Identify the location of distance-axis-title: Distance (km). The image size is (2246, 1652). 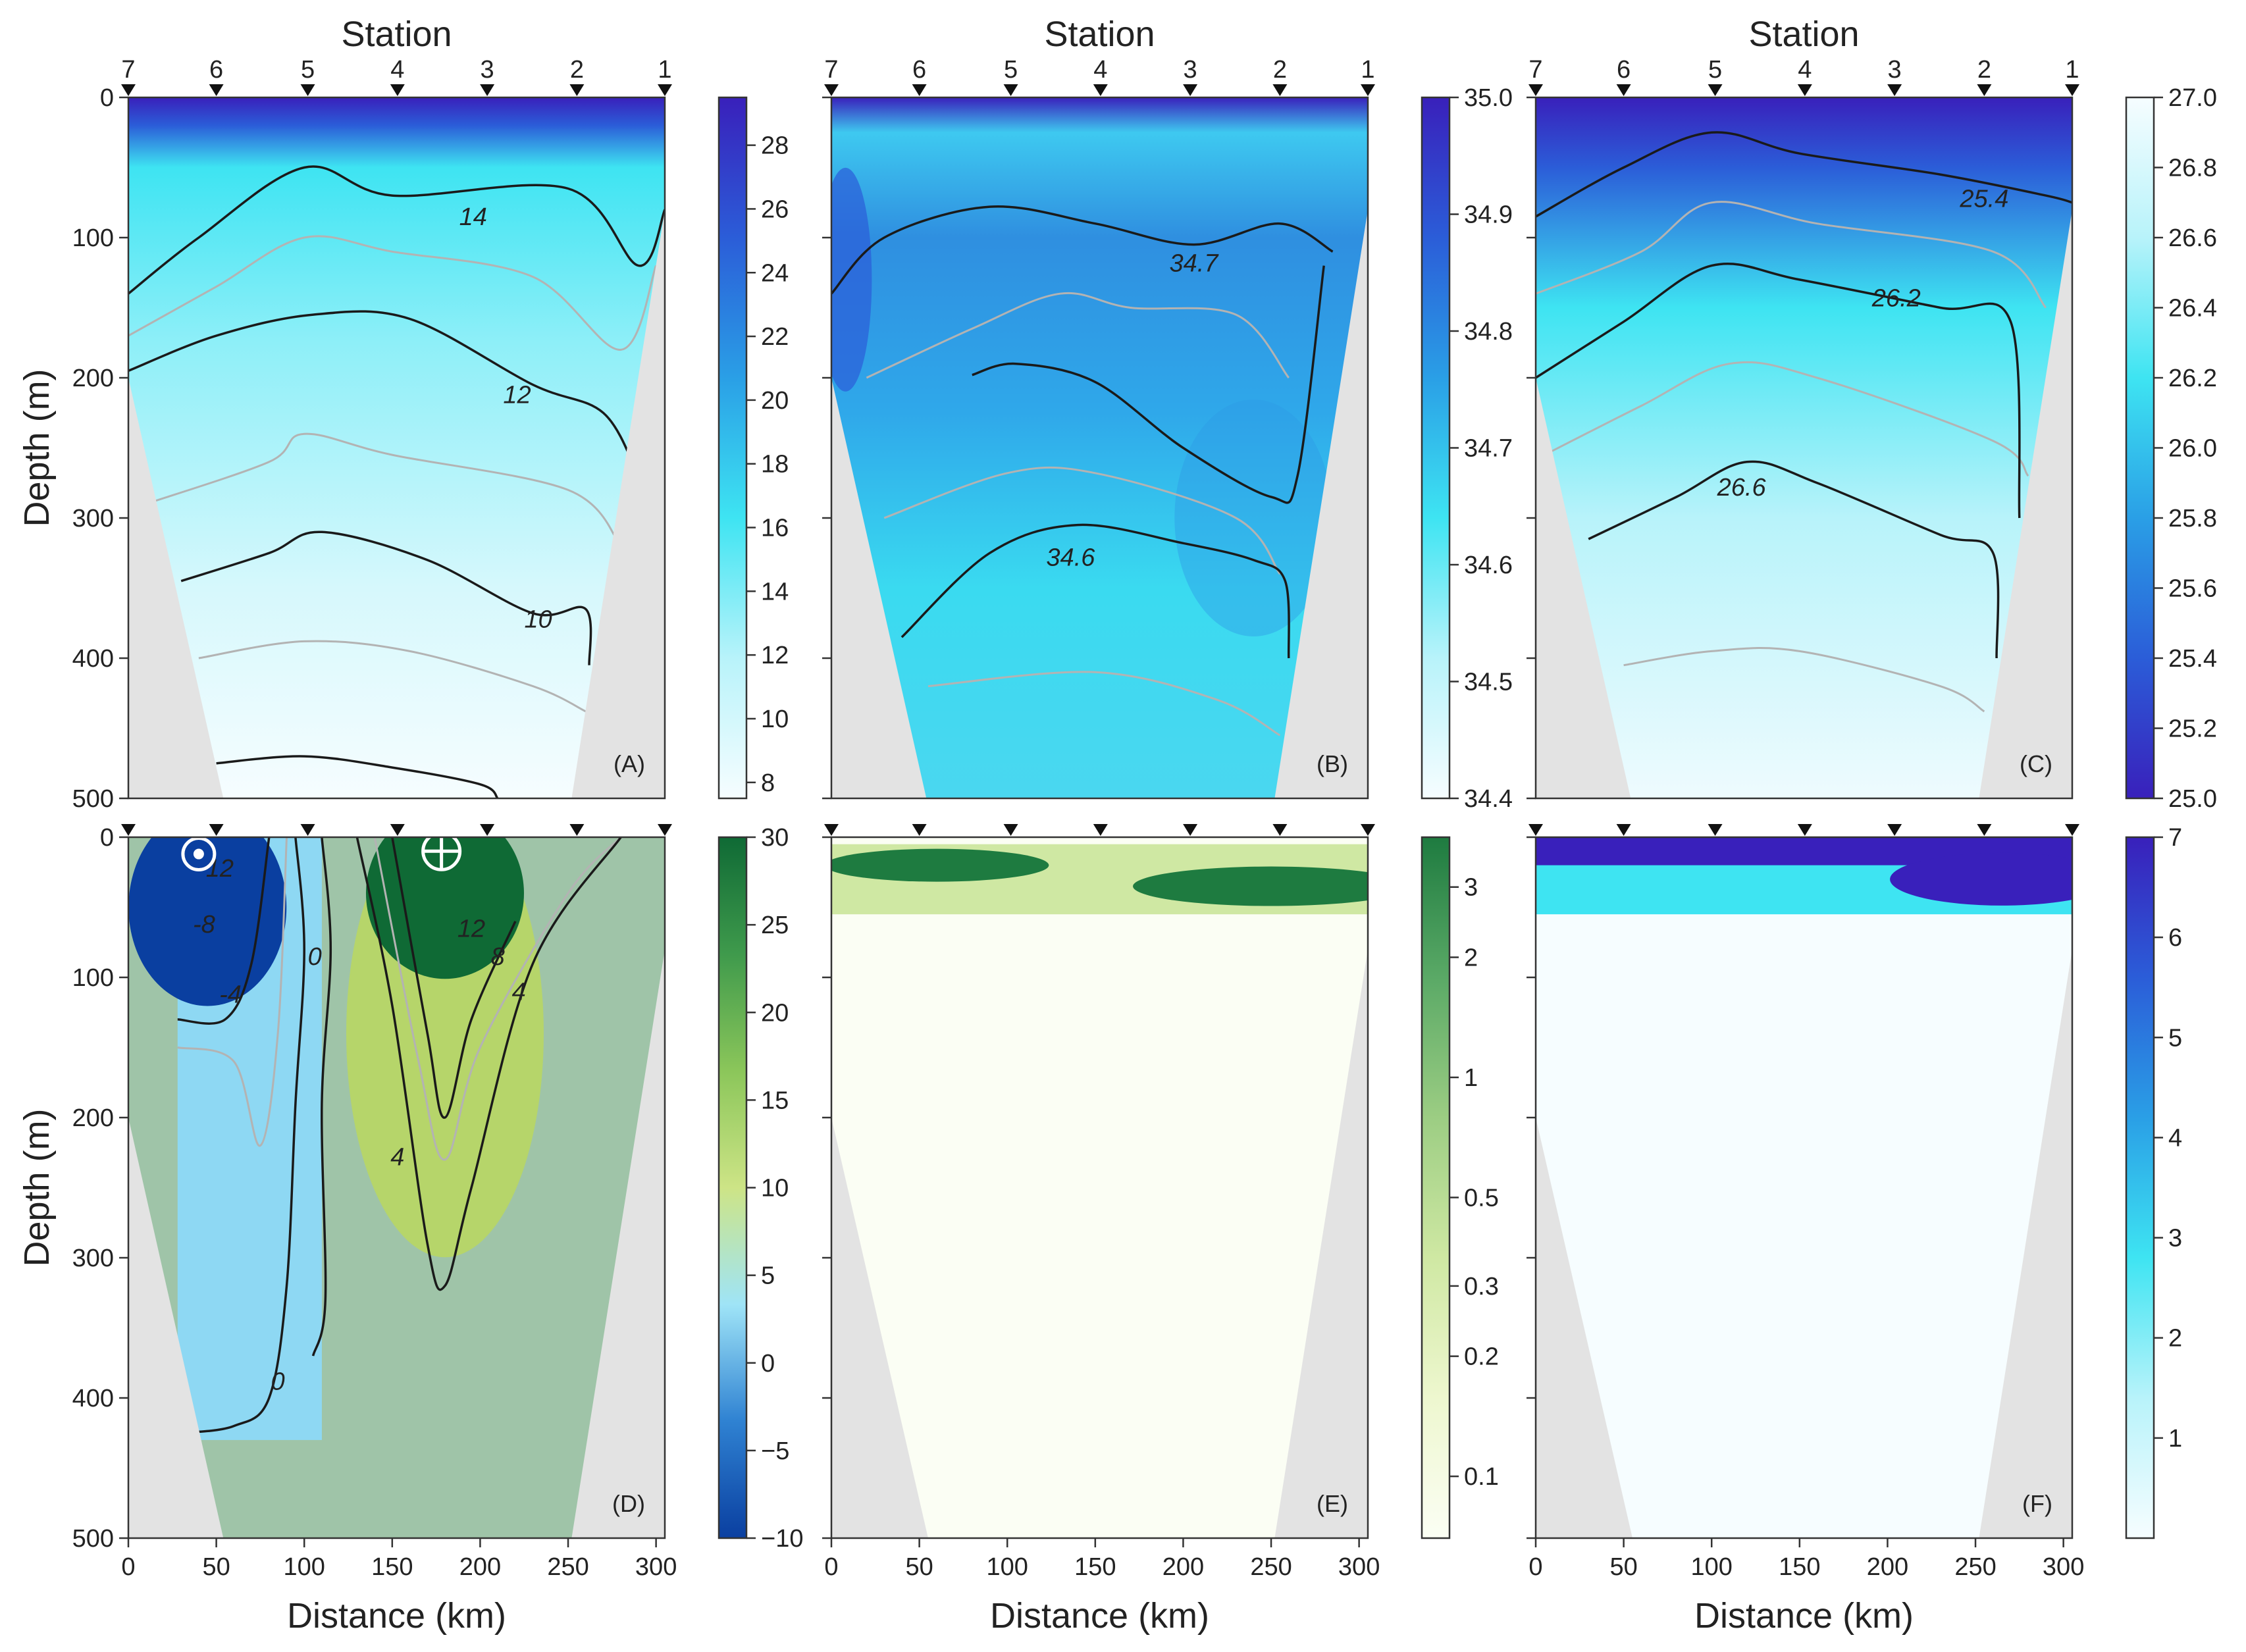
(396, 1616).